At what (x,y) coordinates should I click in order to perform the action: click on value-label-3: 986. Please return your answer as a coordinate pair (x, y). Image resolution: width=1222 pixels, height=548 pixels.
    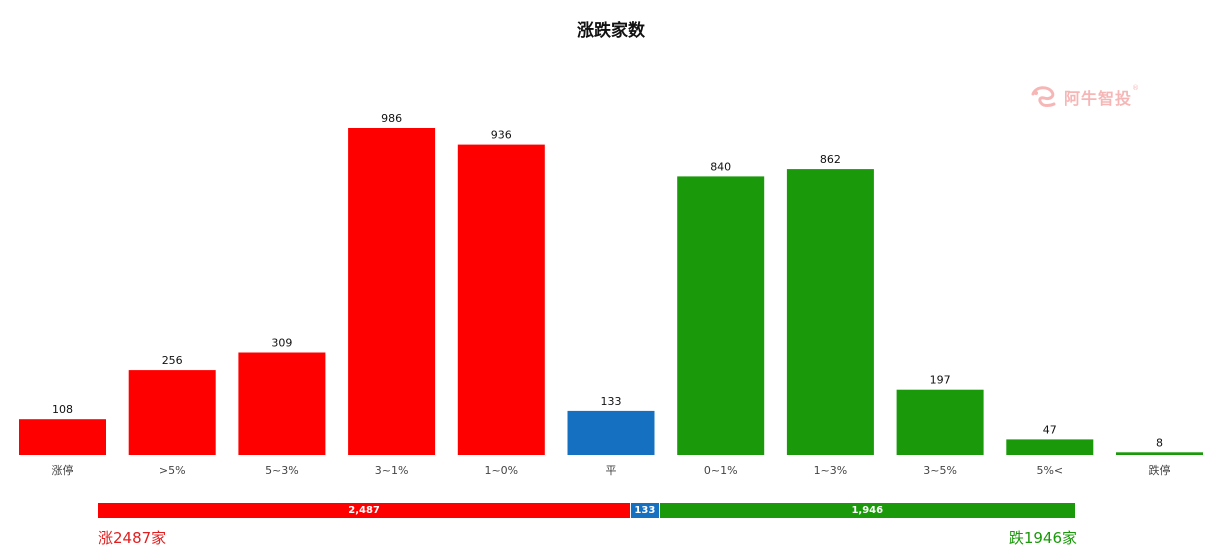
    Looking at the image, I should click on (391, 118).